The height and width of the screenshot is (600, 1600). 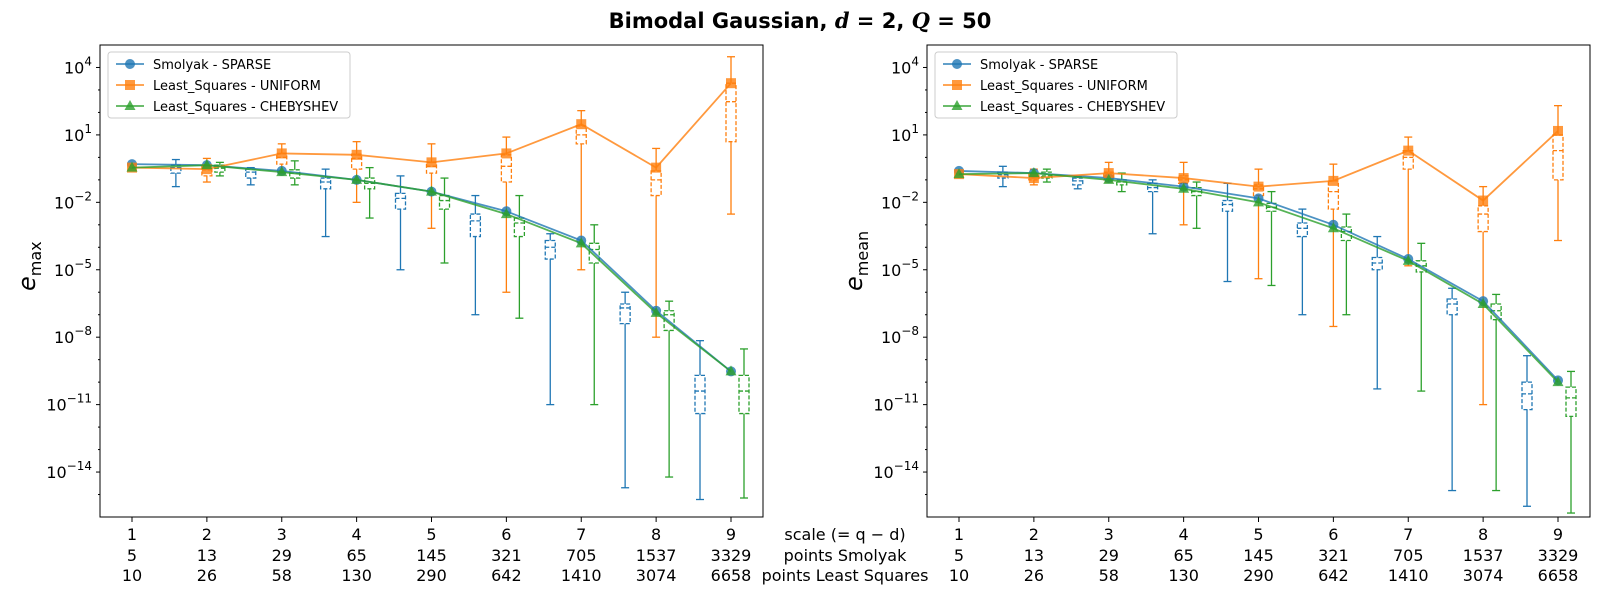 What do you see at coordinates (1034, 575) in the screenshot?
I see `x-tick-label: 26` at bounding box center [1034, 575].